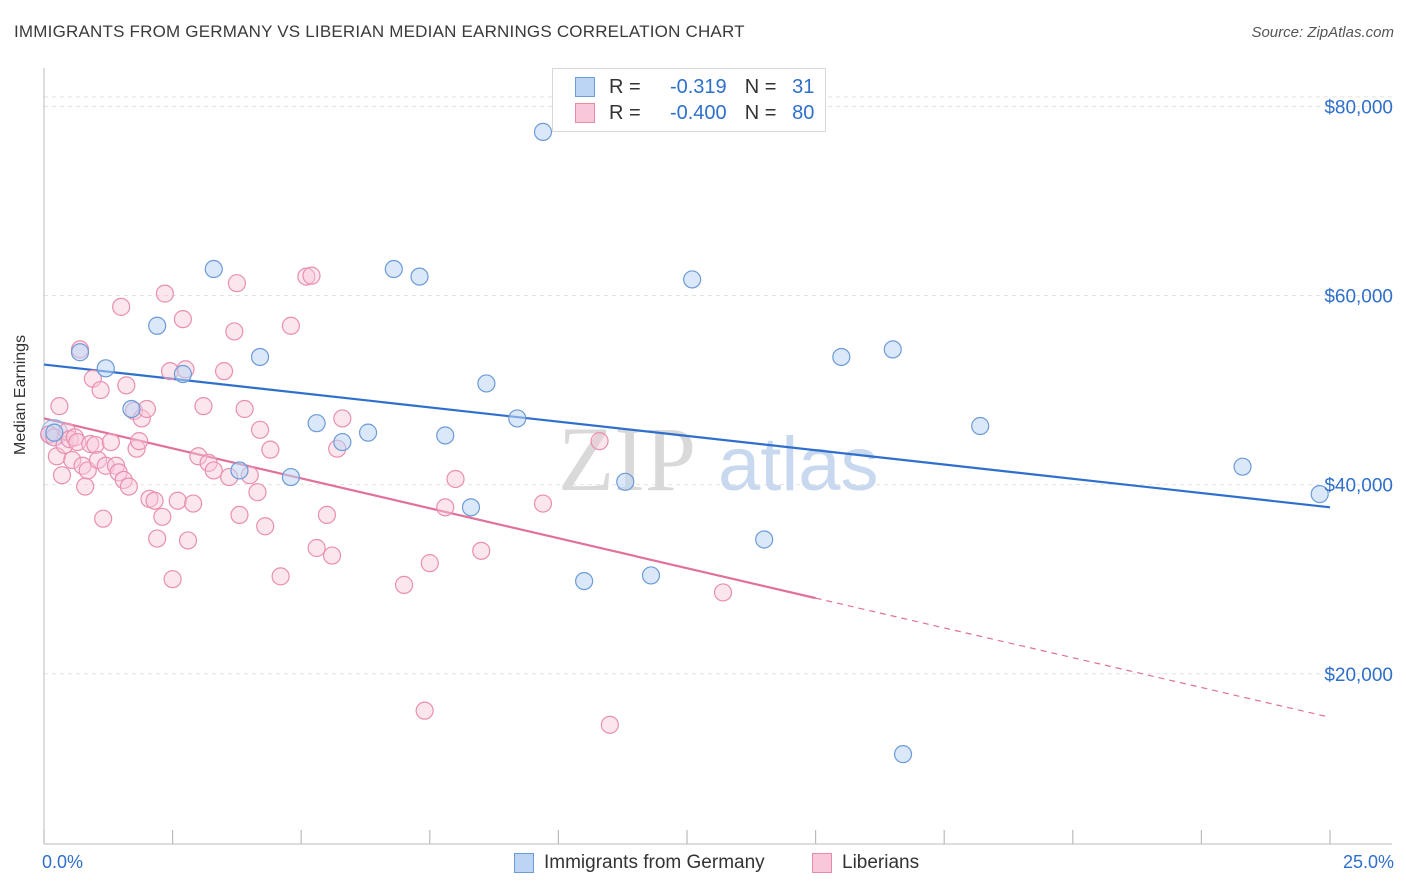  What do you see at coordinates (585, 87) in the screenshot?
I see `legend-swatch-germany` at bounding box center [585, 87].